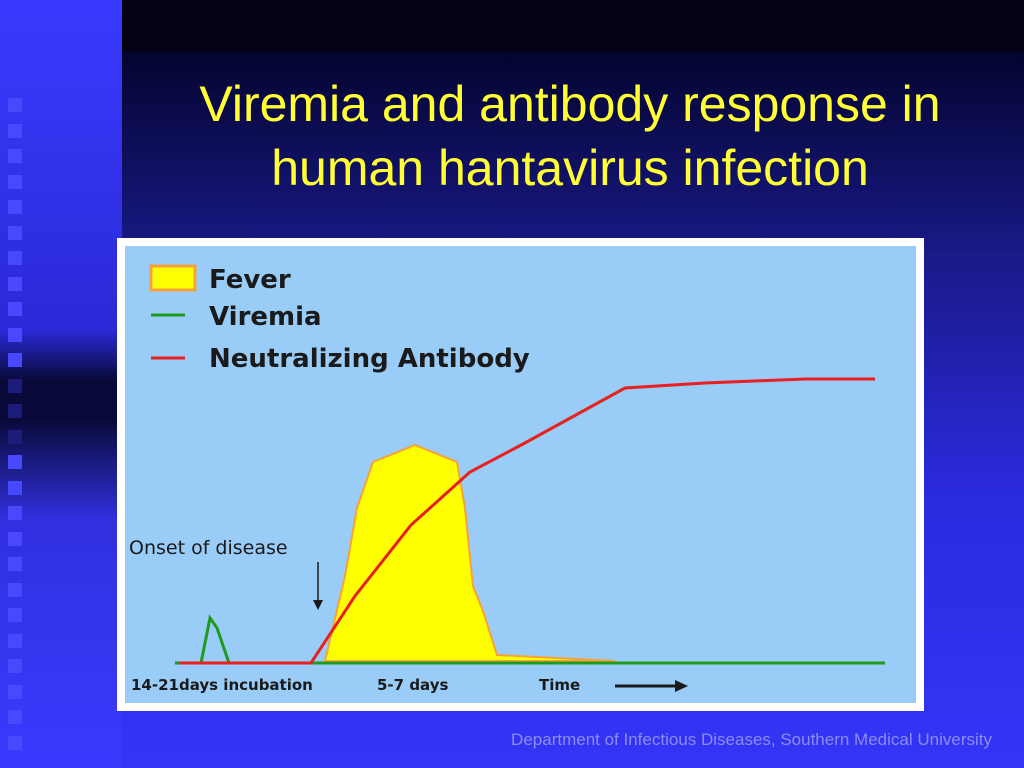 Image resolution: width=1024 pixels, height=768 pixels. I want to click on left-decorative-strip, so click(61, 384).